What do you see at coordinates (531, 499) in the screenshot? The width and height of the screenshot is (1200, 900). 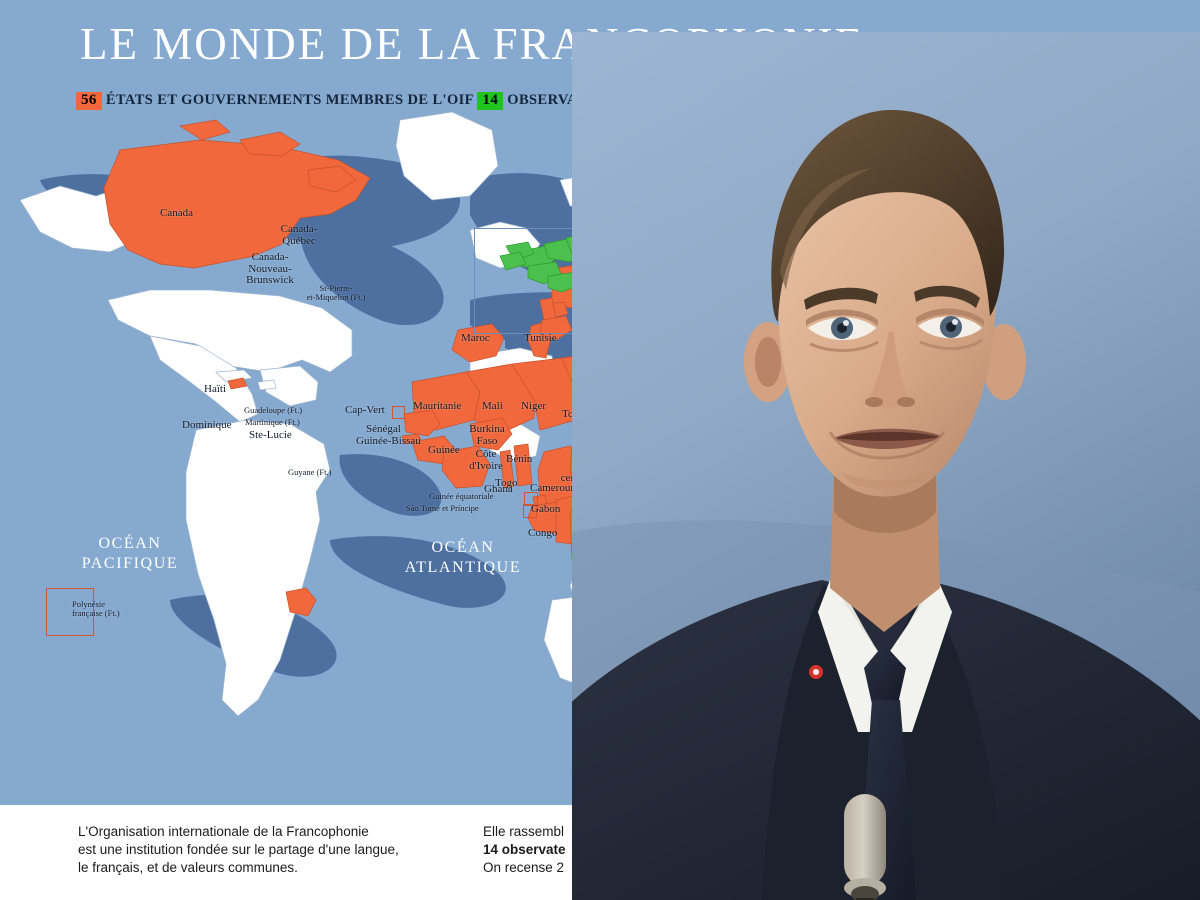 I see `terr-box-guinee-eq` at bounding box center [531, 499].